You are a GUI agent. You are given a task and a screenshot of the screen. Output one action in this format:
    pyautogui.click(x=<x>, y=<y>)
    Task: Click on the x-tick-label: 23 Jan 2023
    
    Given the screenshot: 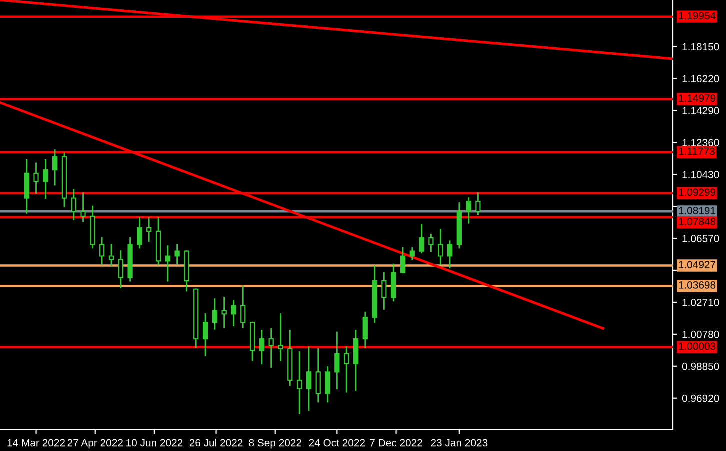 What is the action you would take?
    pyautogui.click(x=459, y=443)
    